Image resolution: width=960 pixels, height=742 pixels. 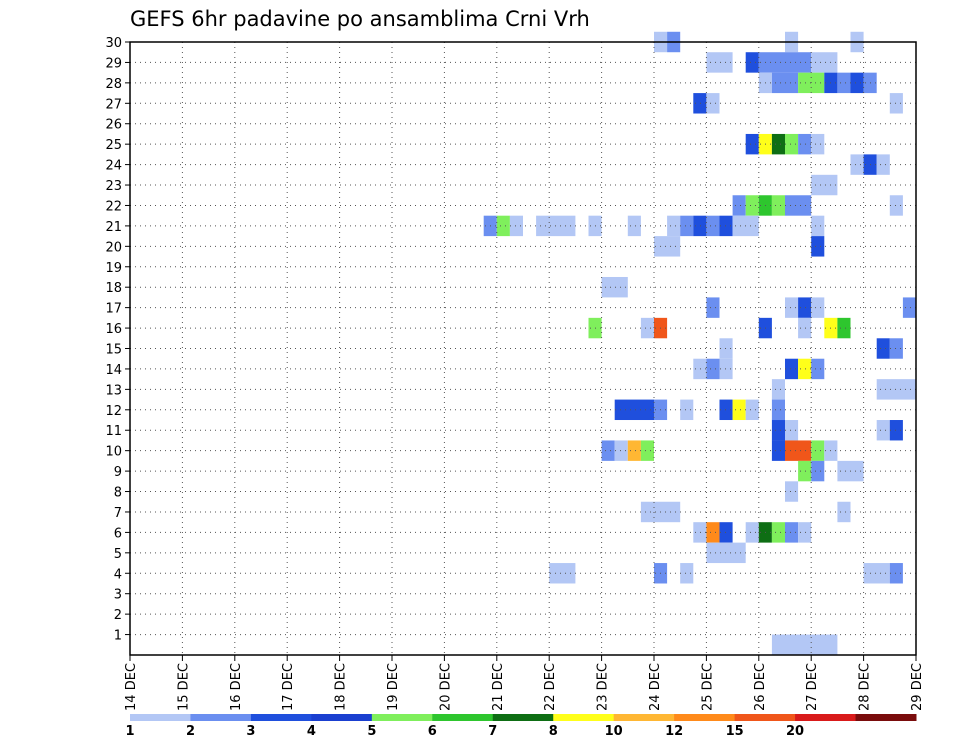 What do you see at coordinates (311, 731) in the screenshot?
I see `legend-label: 4` at bounding box center [311, 731].